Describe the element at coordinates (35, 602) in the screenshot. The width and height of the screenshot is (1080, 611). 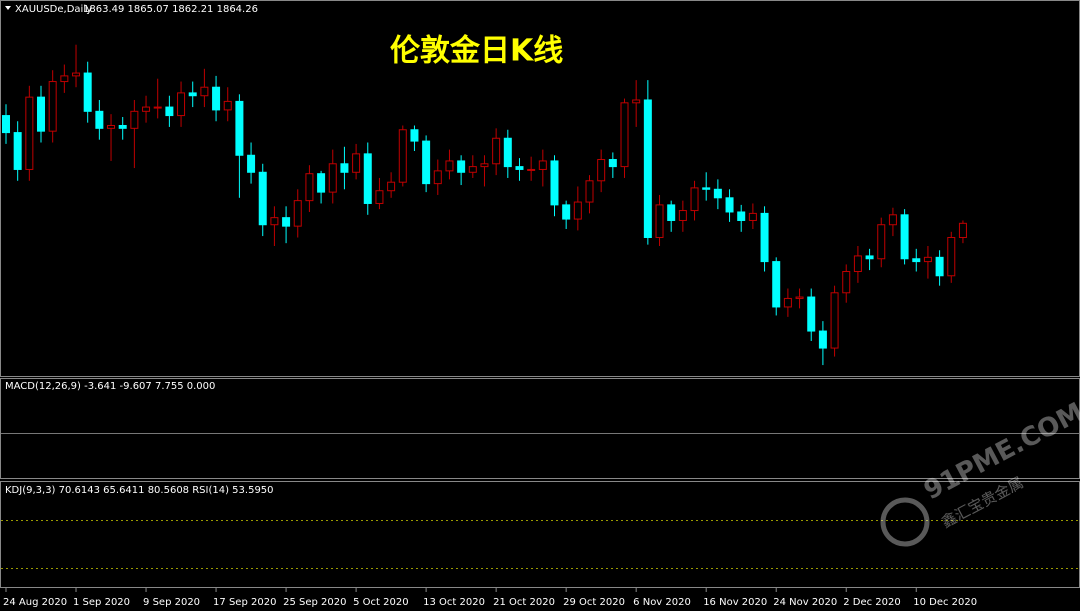
I see `x-tick-label: 24 Aug 2020` at that location.